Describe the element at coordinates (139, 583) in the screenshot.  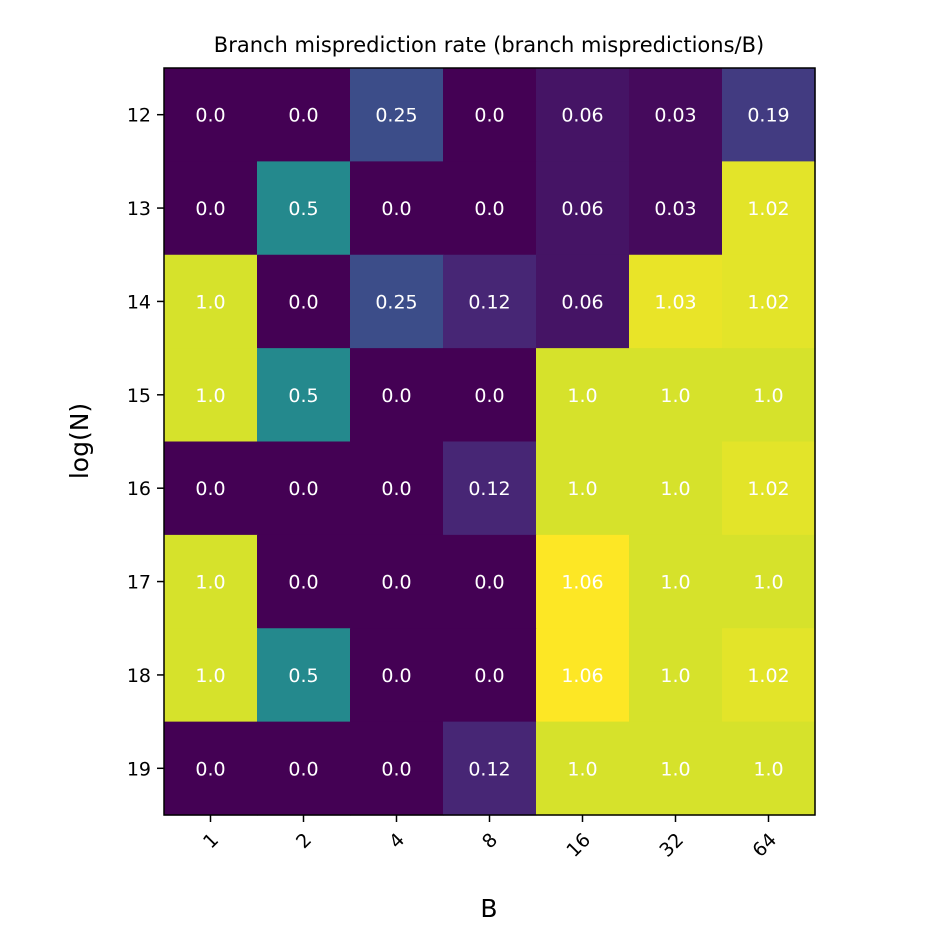
I see `y-tick-label: 17` at that location.